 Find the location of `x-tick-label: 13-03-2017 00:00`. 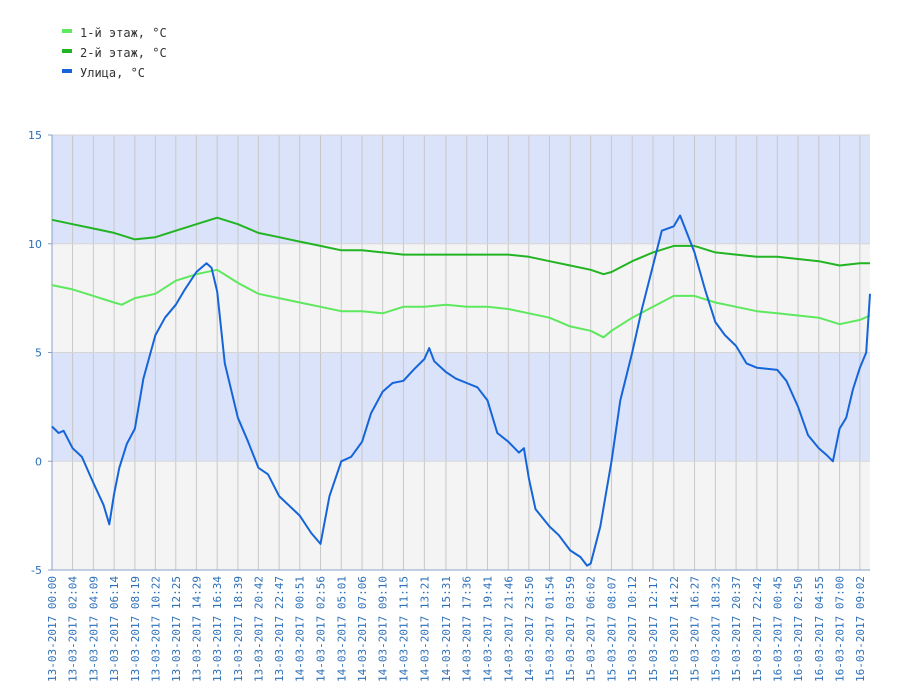

x-tick-label: 13-03-2017 00:00 is located at coordinates (52, 629).